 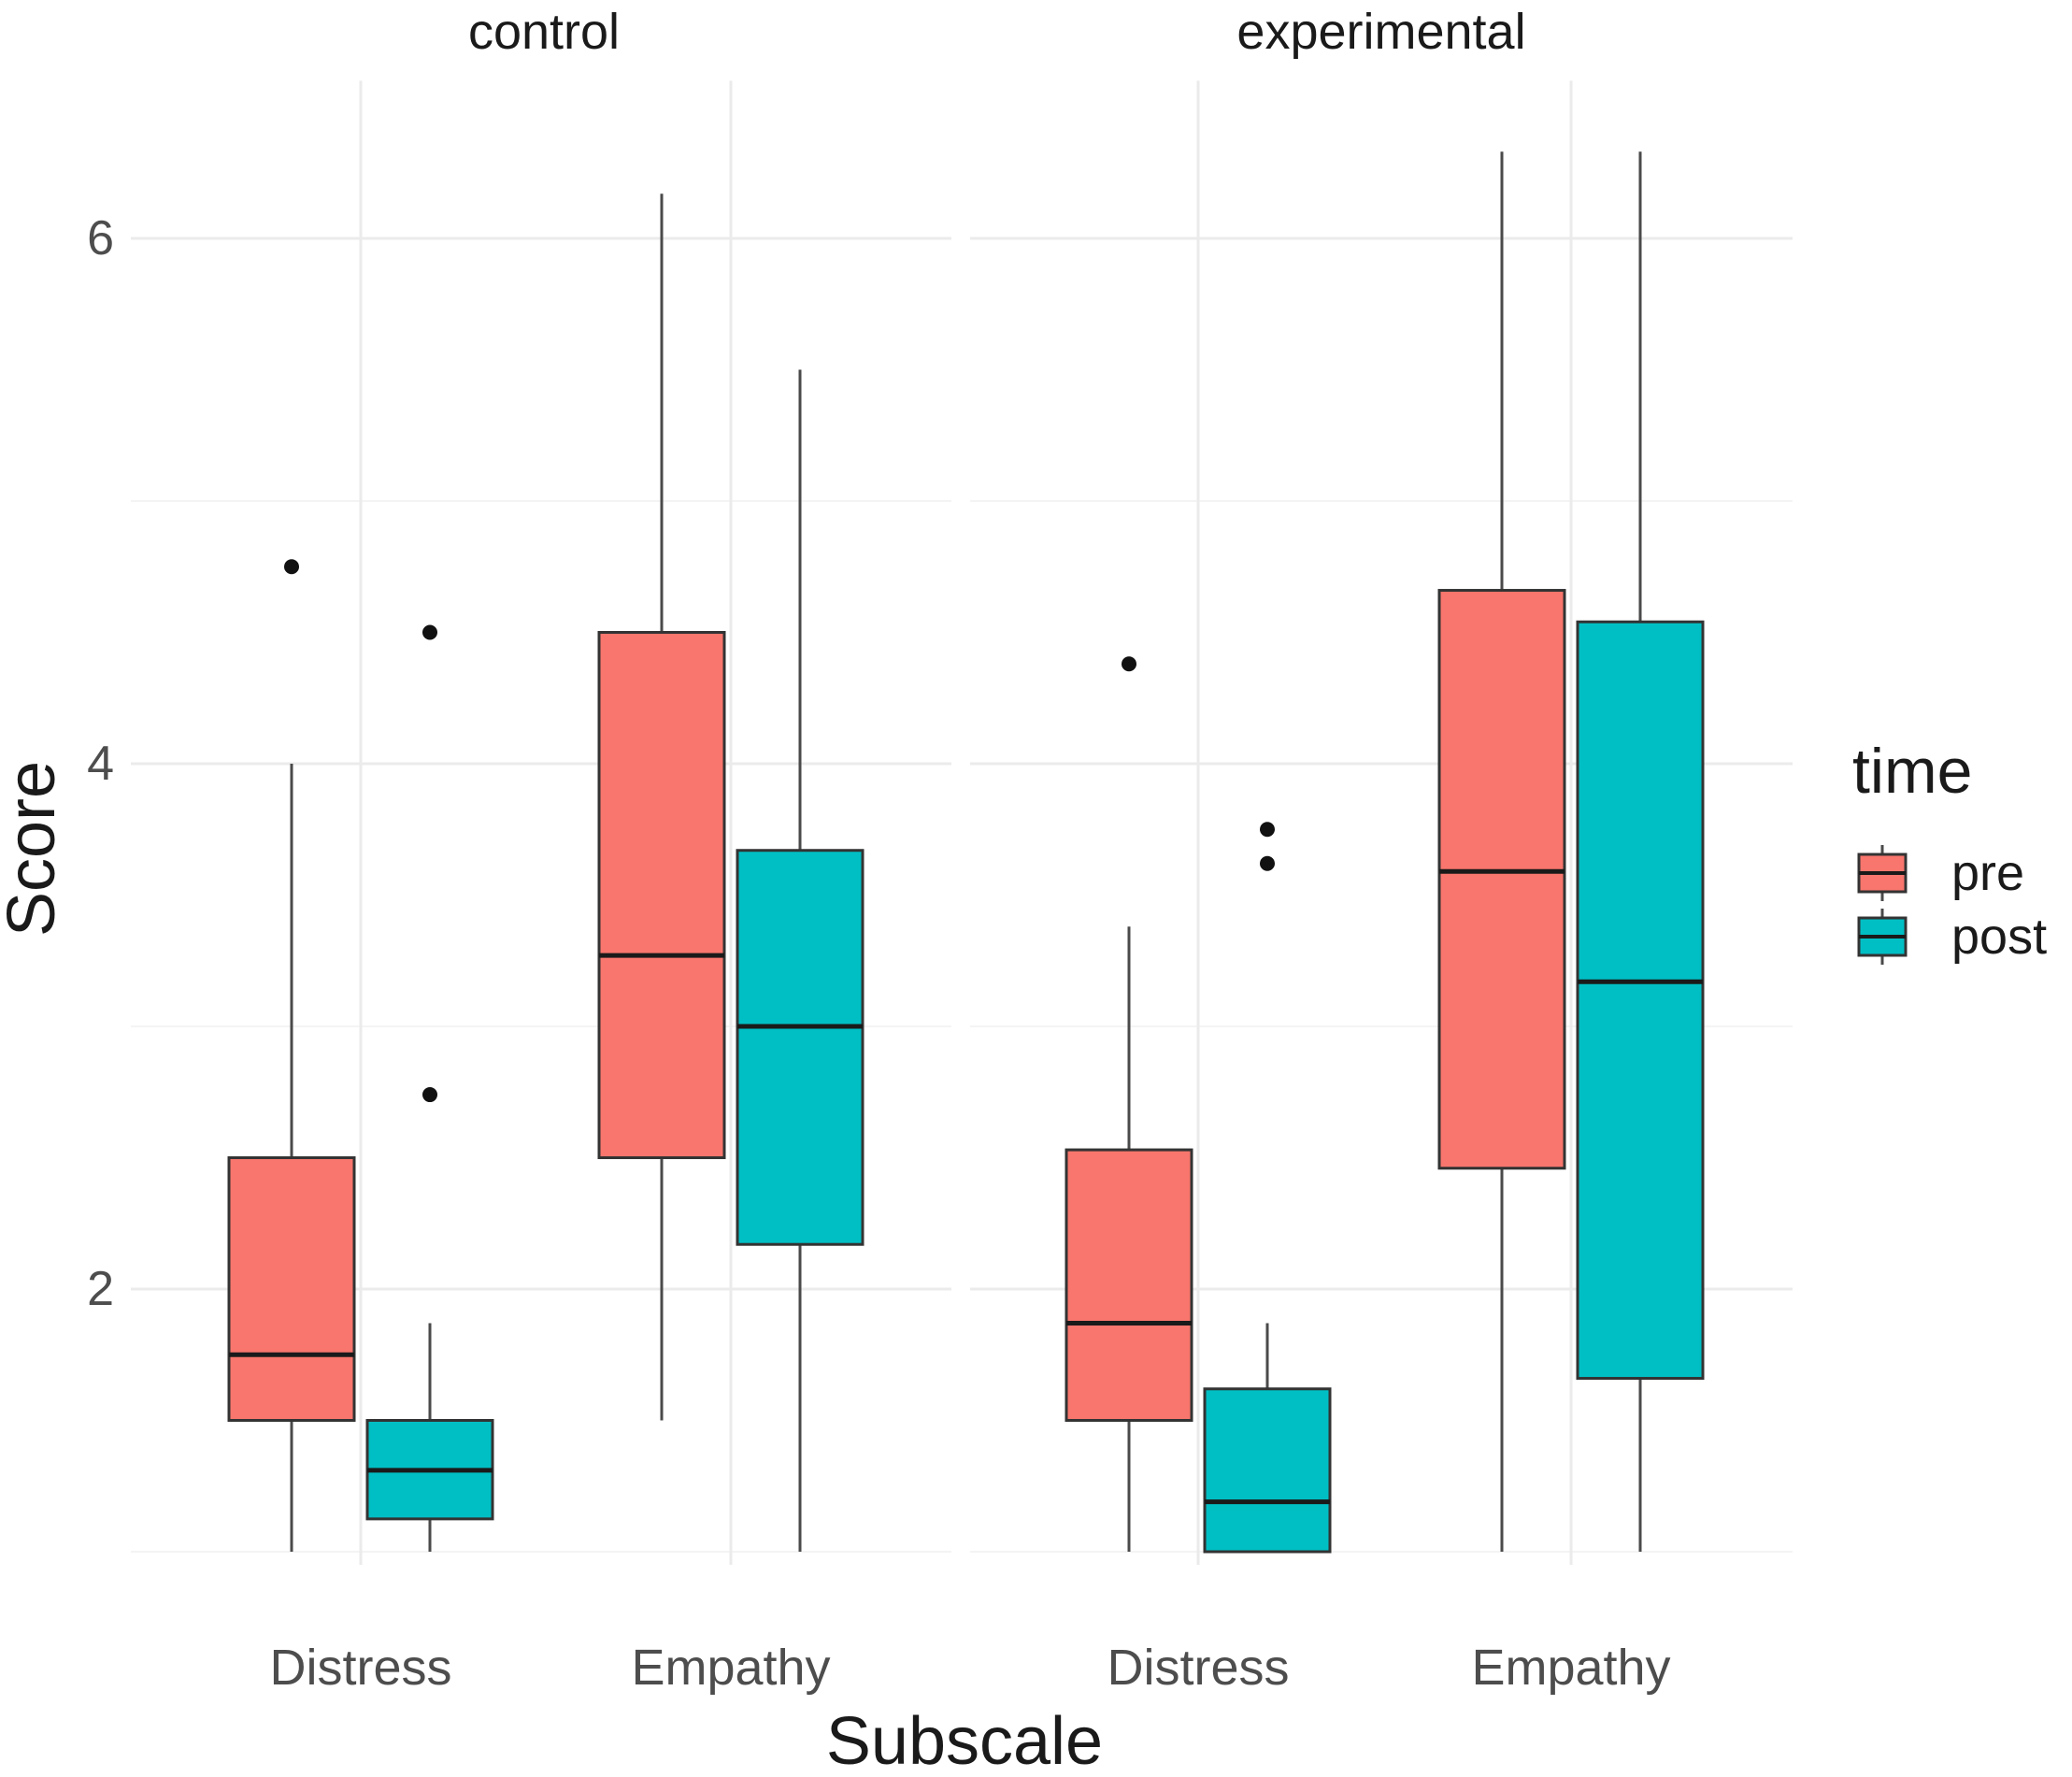 What do you see at coordinates (800, 1047) in the screenshot?
I see `box-iqr-control-empathy-post` at bounding box center [800, 1047].